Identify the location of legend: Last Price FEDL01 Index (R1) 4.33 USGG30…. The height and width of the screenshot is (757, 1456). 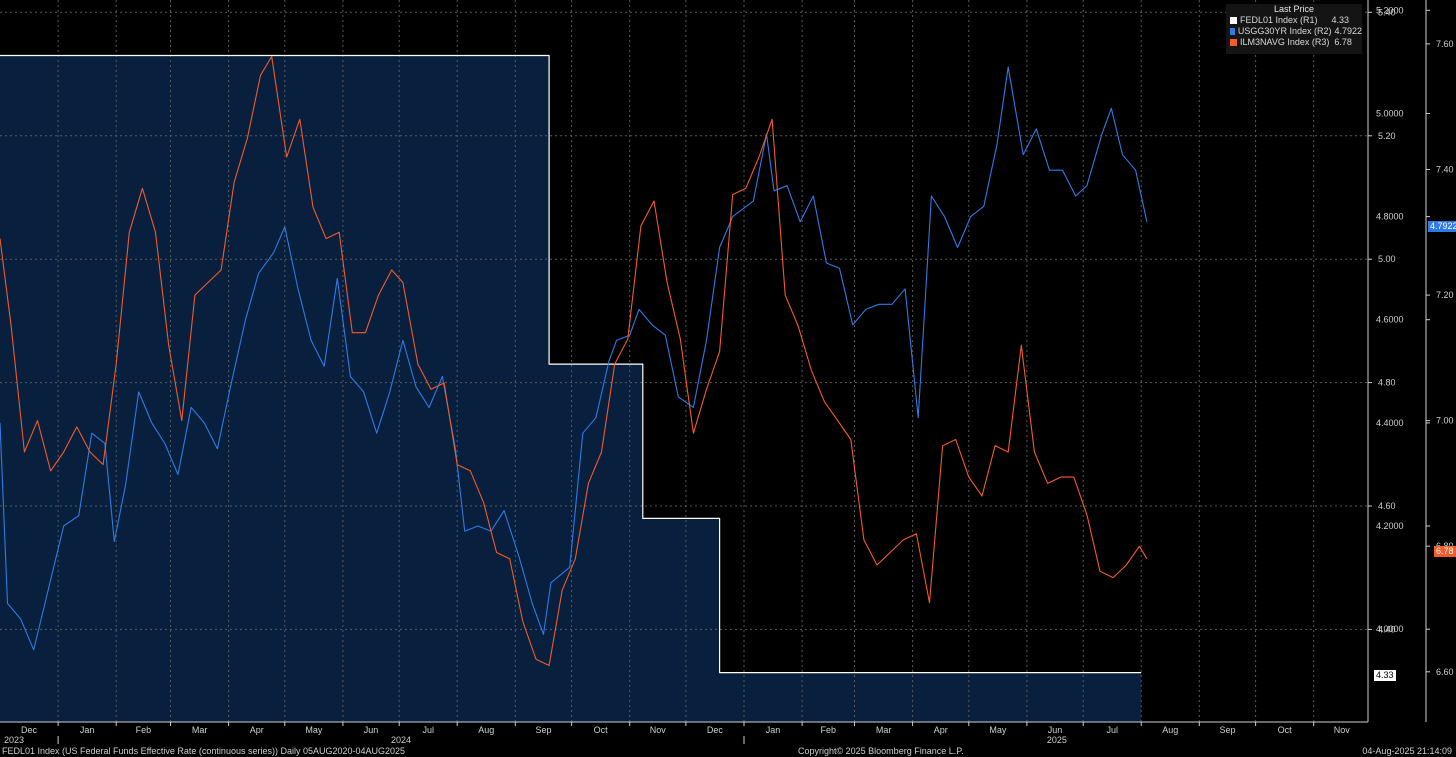
(1294, 29).